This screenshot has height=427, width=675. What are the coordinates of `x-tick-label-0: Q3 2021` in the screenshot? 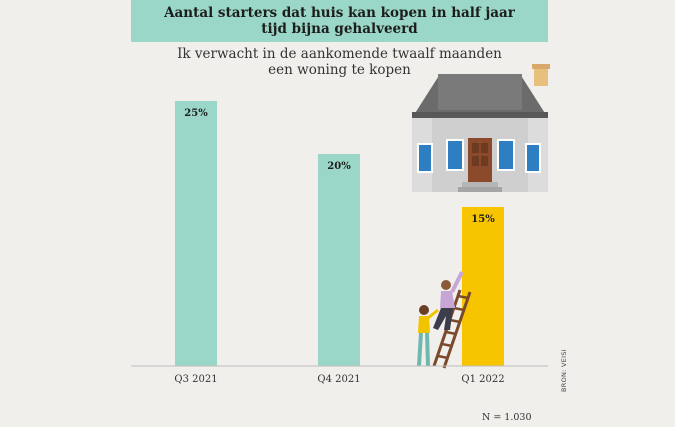 It's located at (195, 379).